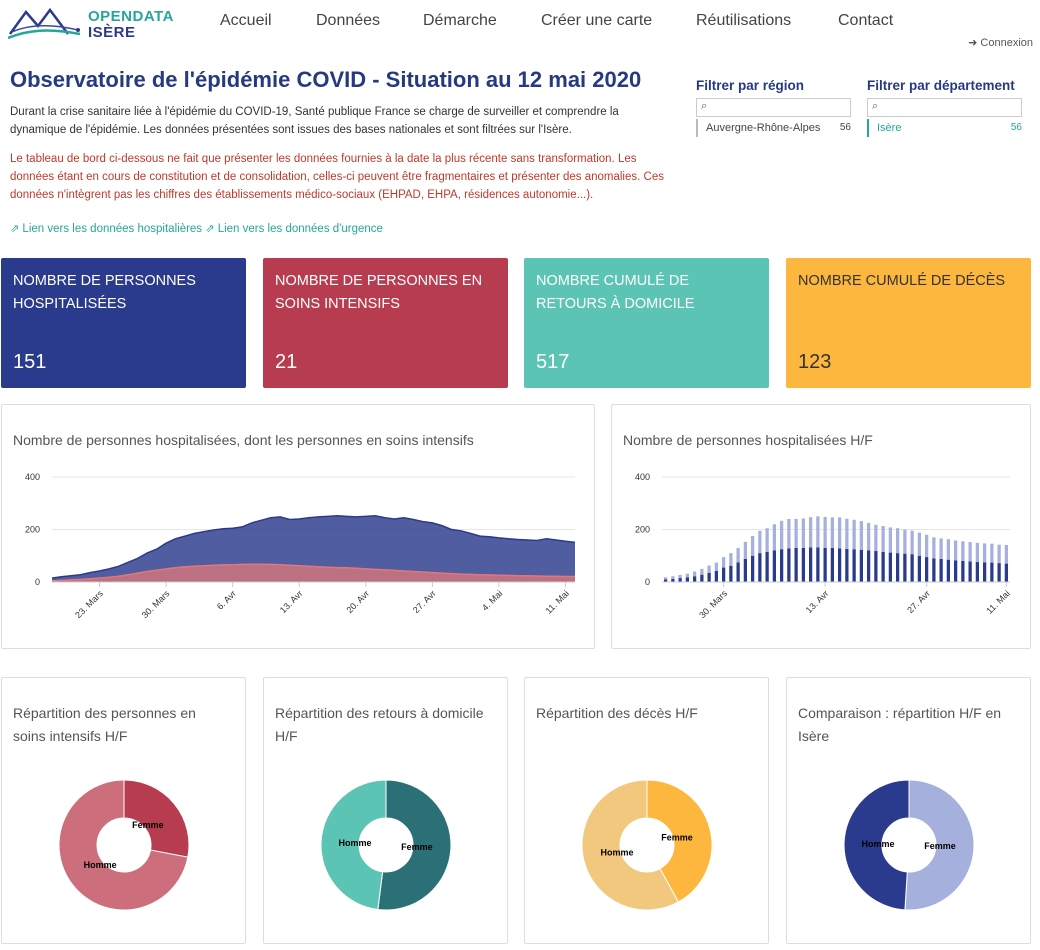 Image resolution: width=1040 pixels, height=950 pixels. What do you see at coordinates (156, 604) in the screenshot?
I see `x-tick-label: 30. Mars` at bounding box center [156, 604].